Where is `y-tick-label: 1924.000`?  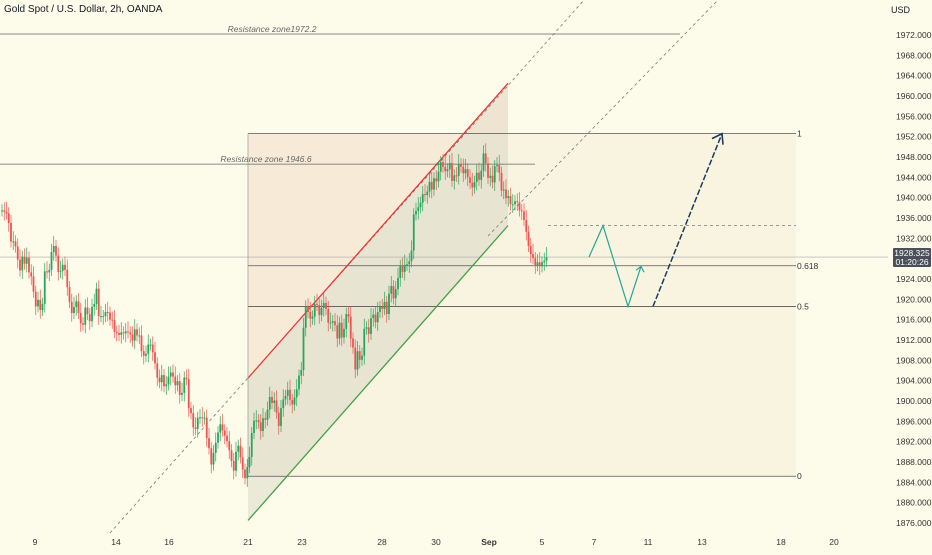 y-tick-label: 1924.000 is located at coordinates (914, 279).